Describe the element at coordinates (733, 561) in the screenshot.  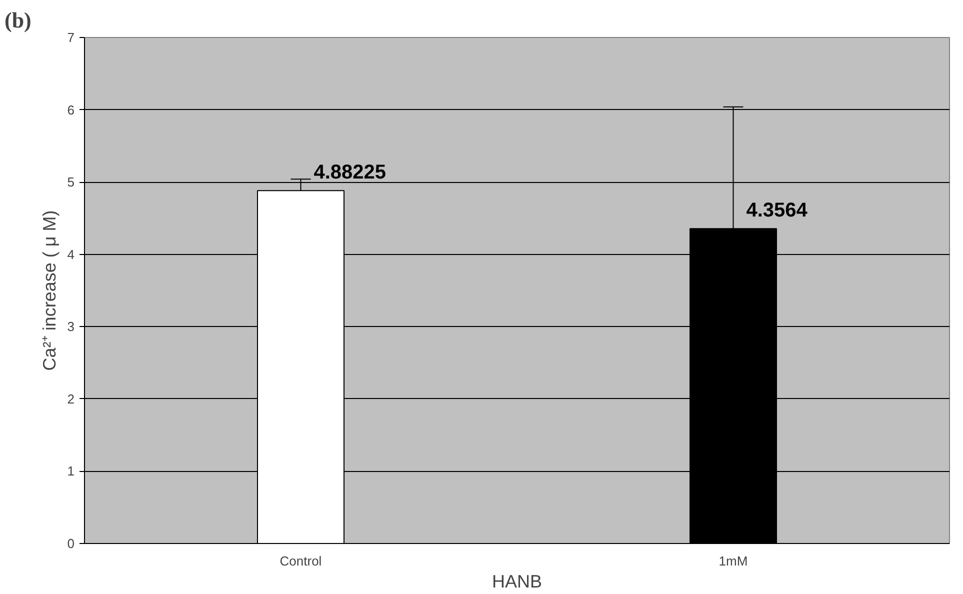
I see `x-tick-label: 1mM` at that location.